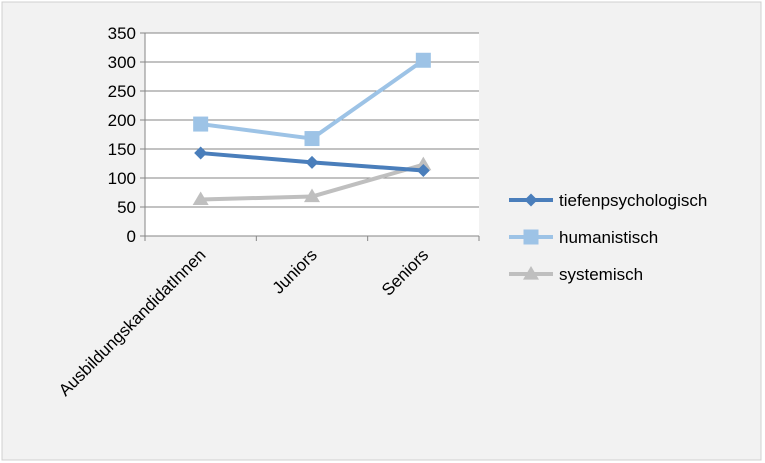 The image size is (765, 463). I want to click on y-tick-label-0: 0, so click(131, 236).